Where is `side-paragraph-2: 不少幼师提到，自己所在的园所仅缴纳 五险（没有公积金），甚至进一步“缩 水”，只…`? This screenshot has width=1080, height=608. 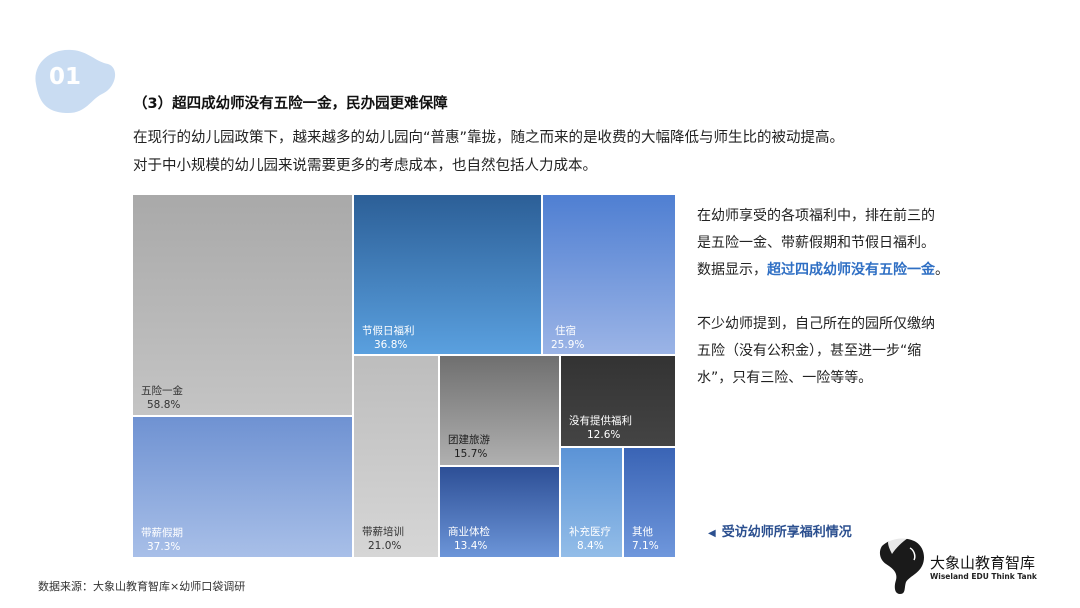 side-paragraph-2: 不少幼师提到，自己所在的园所仅缴纳 五险（没有公积金），甚至进一步“缩 水”，只… is located at coordinates (847, 351).